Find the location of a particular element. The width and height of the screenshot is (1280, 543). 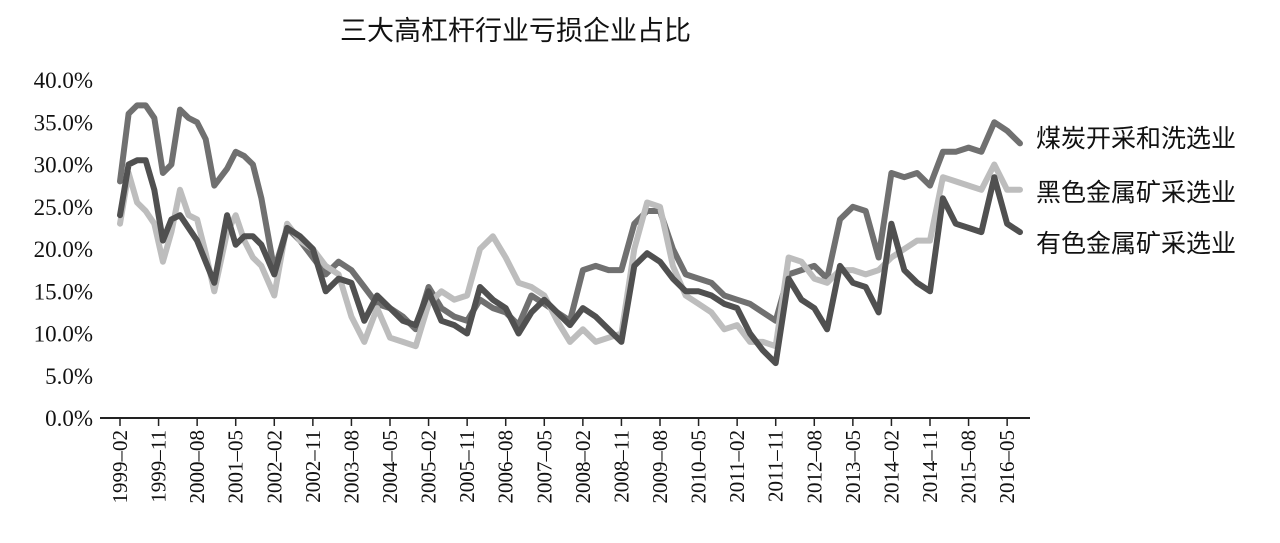

x-tick-label: 2011–02 is located at coordinates (737, 466).